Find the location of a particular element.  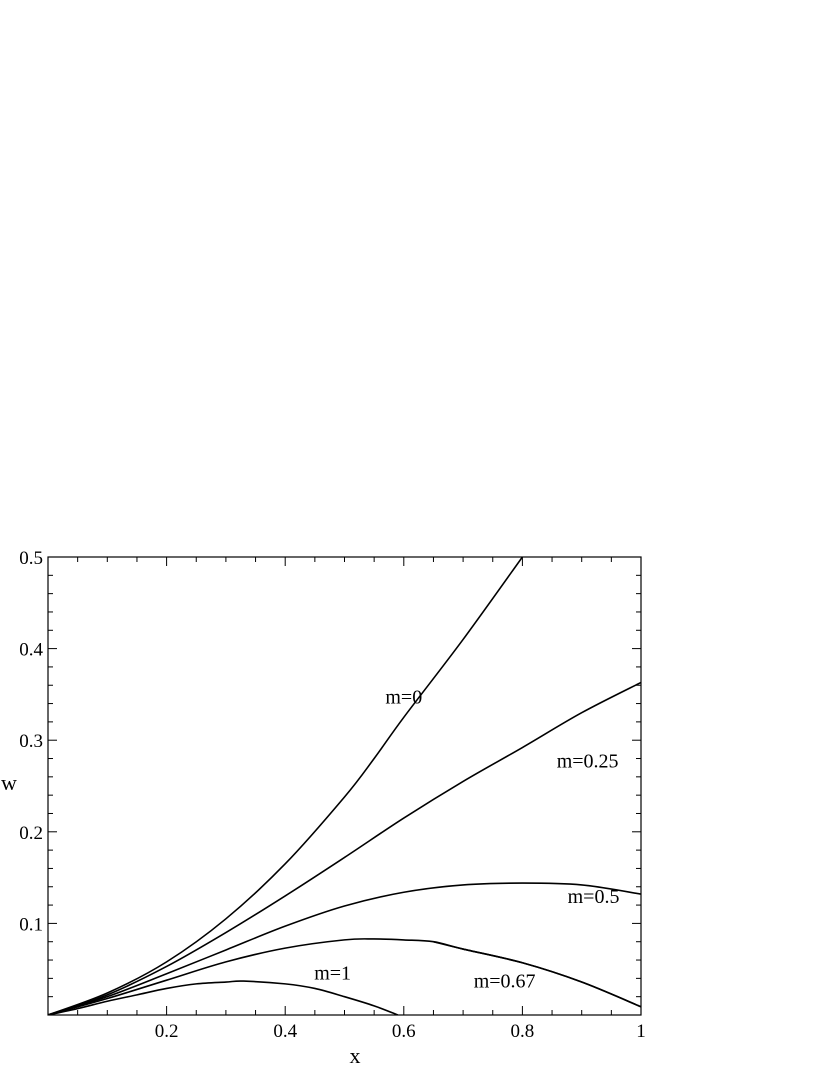

x-tick-label: 0.4 is located at coordinates (285, 1031).